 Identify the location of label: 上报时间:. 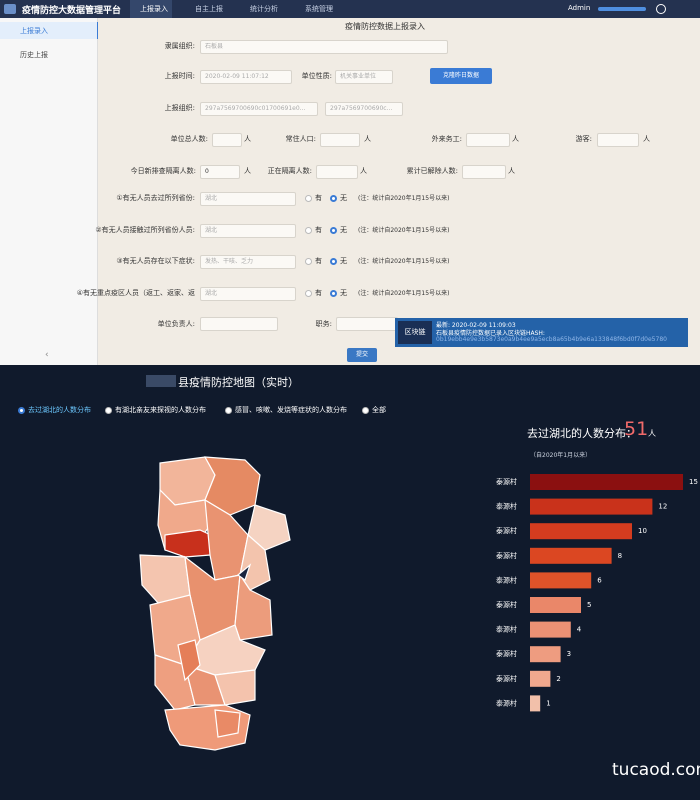
(179, 76).